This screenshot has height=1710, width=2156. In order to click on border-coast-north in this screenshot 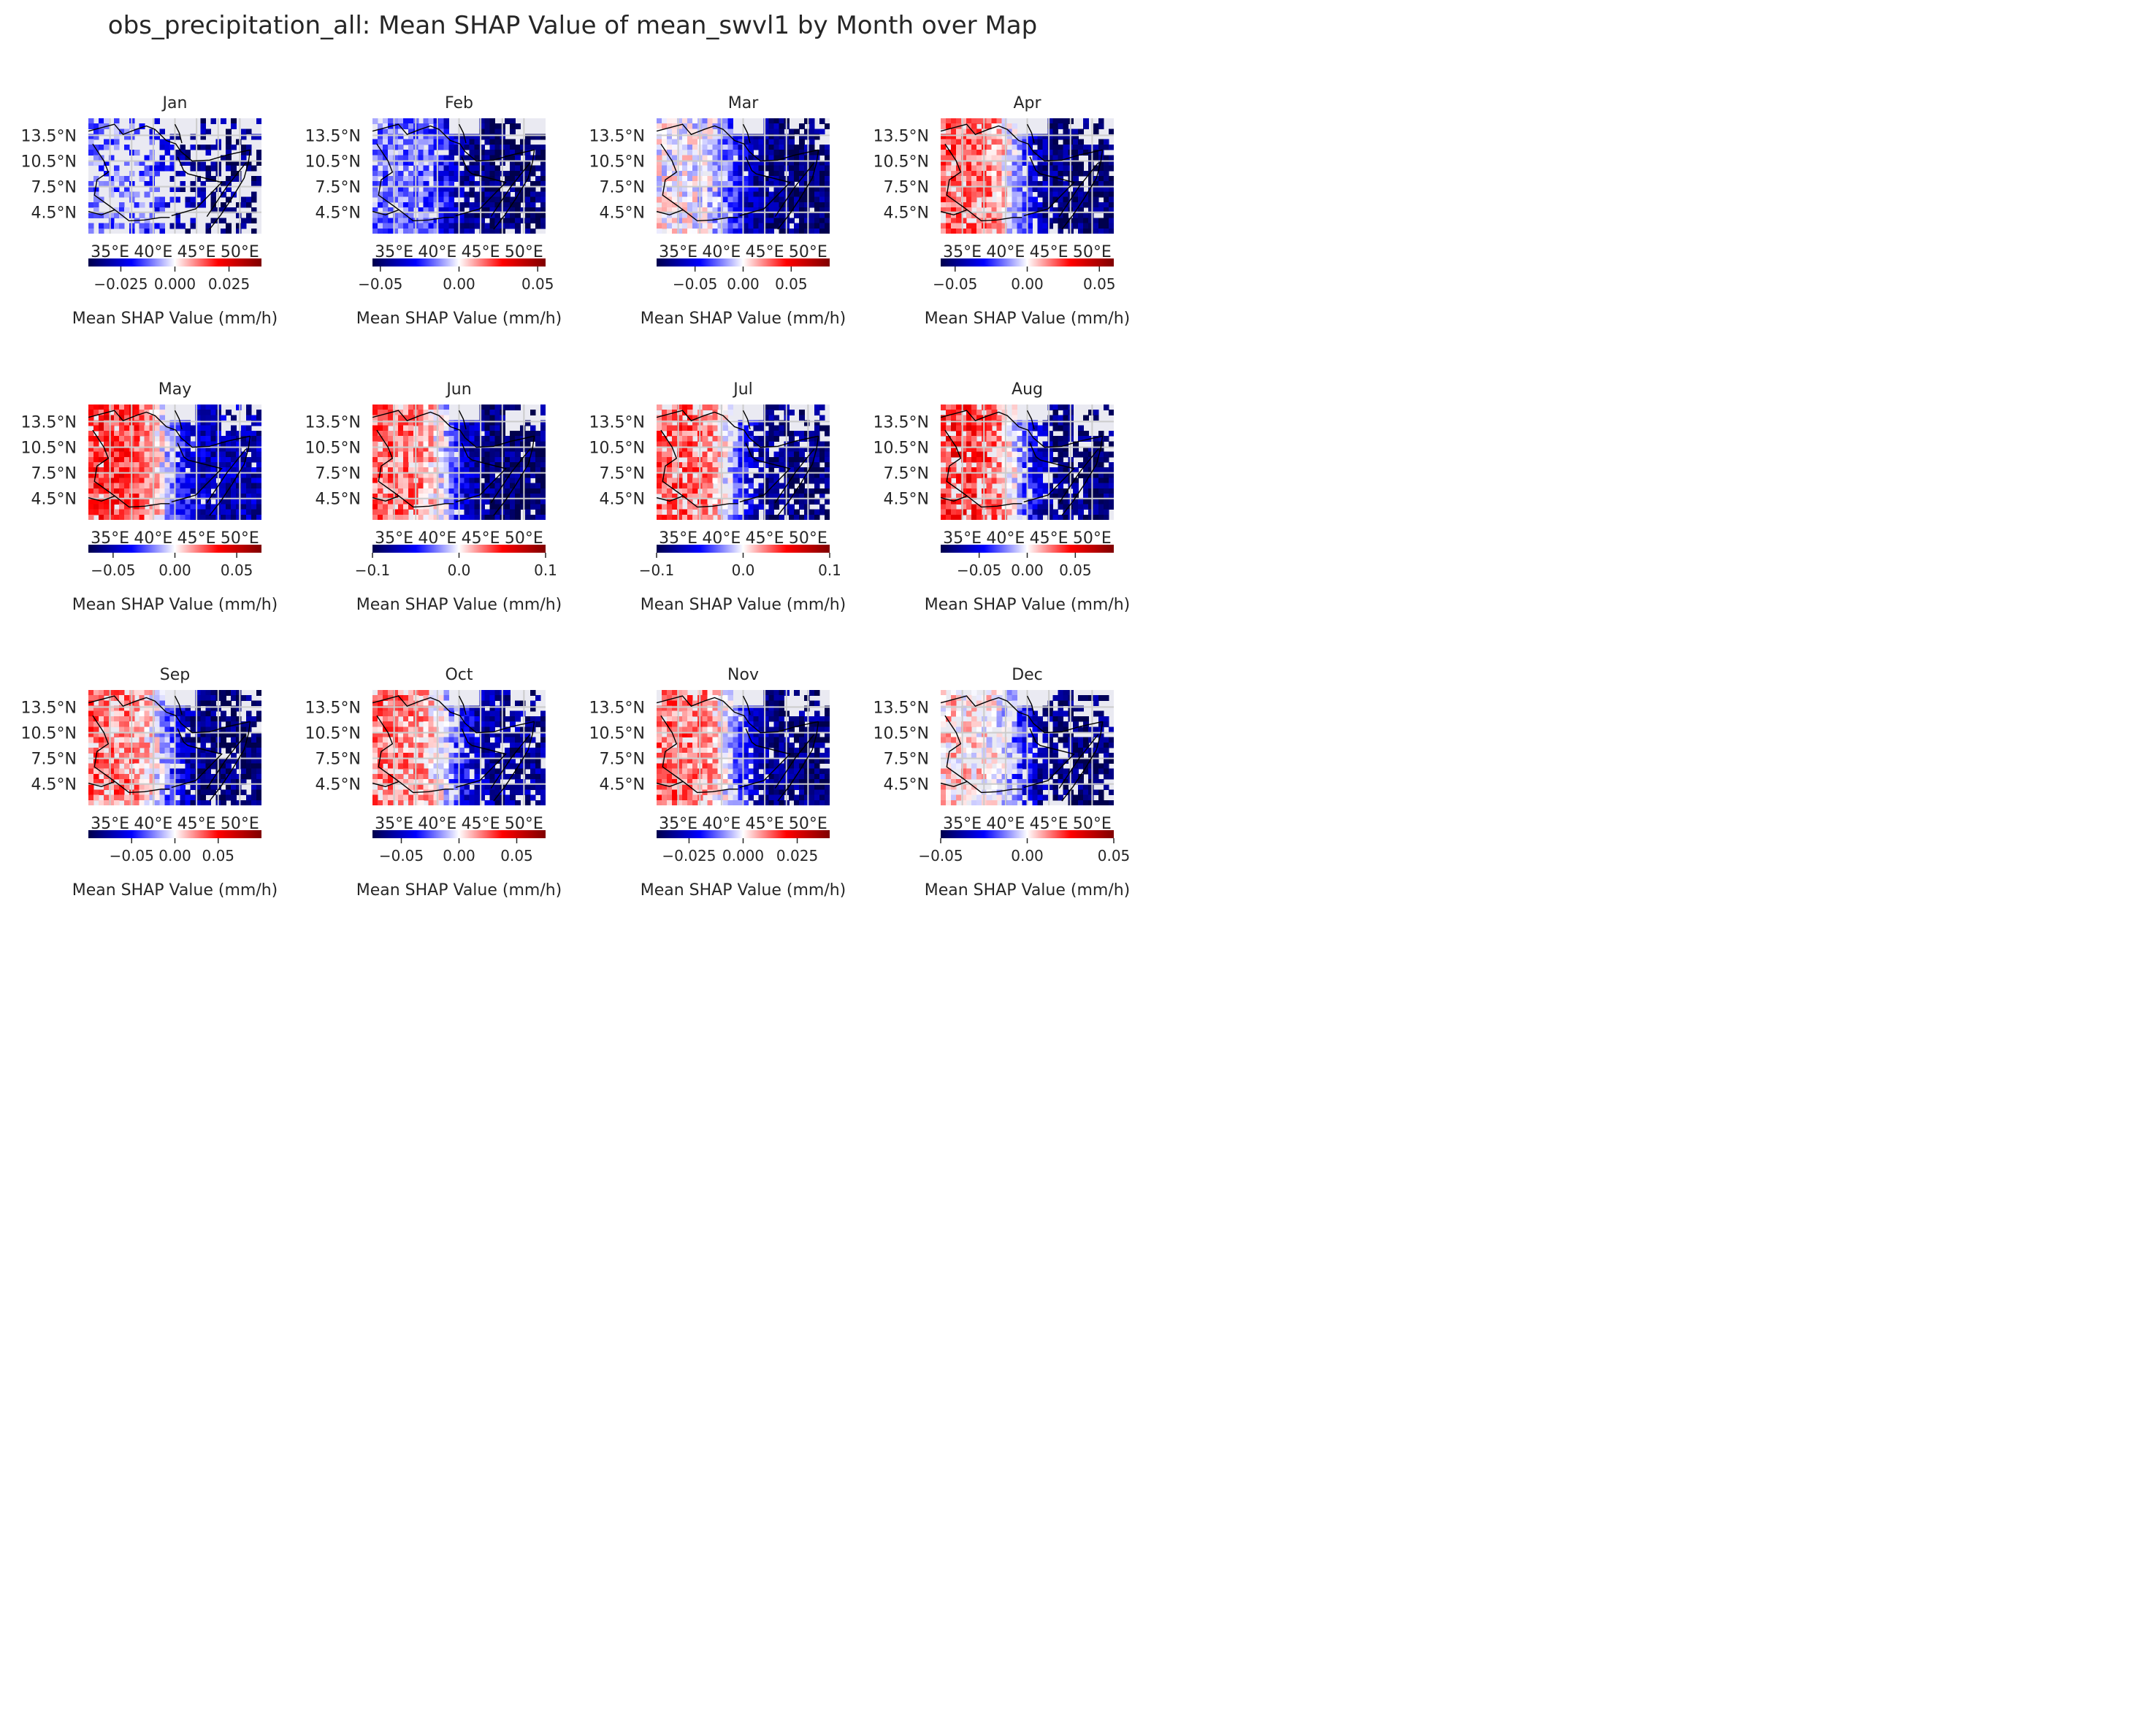, I will do `click(1022, 142)`.